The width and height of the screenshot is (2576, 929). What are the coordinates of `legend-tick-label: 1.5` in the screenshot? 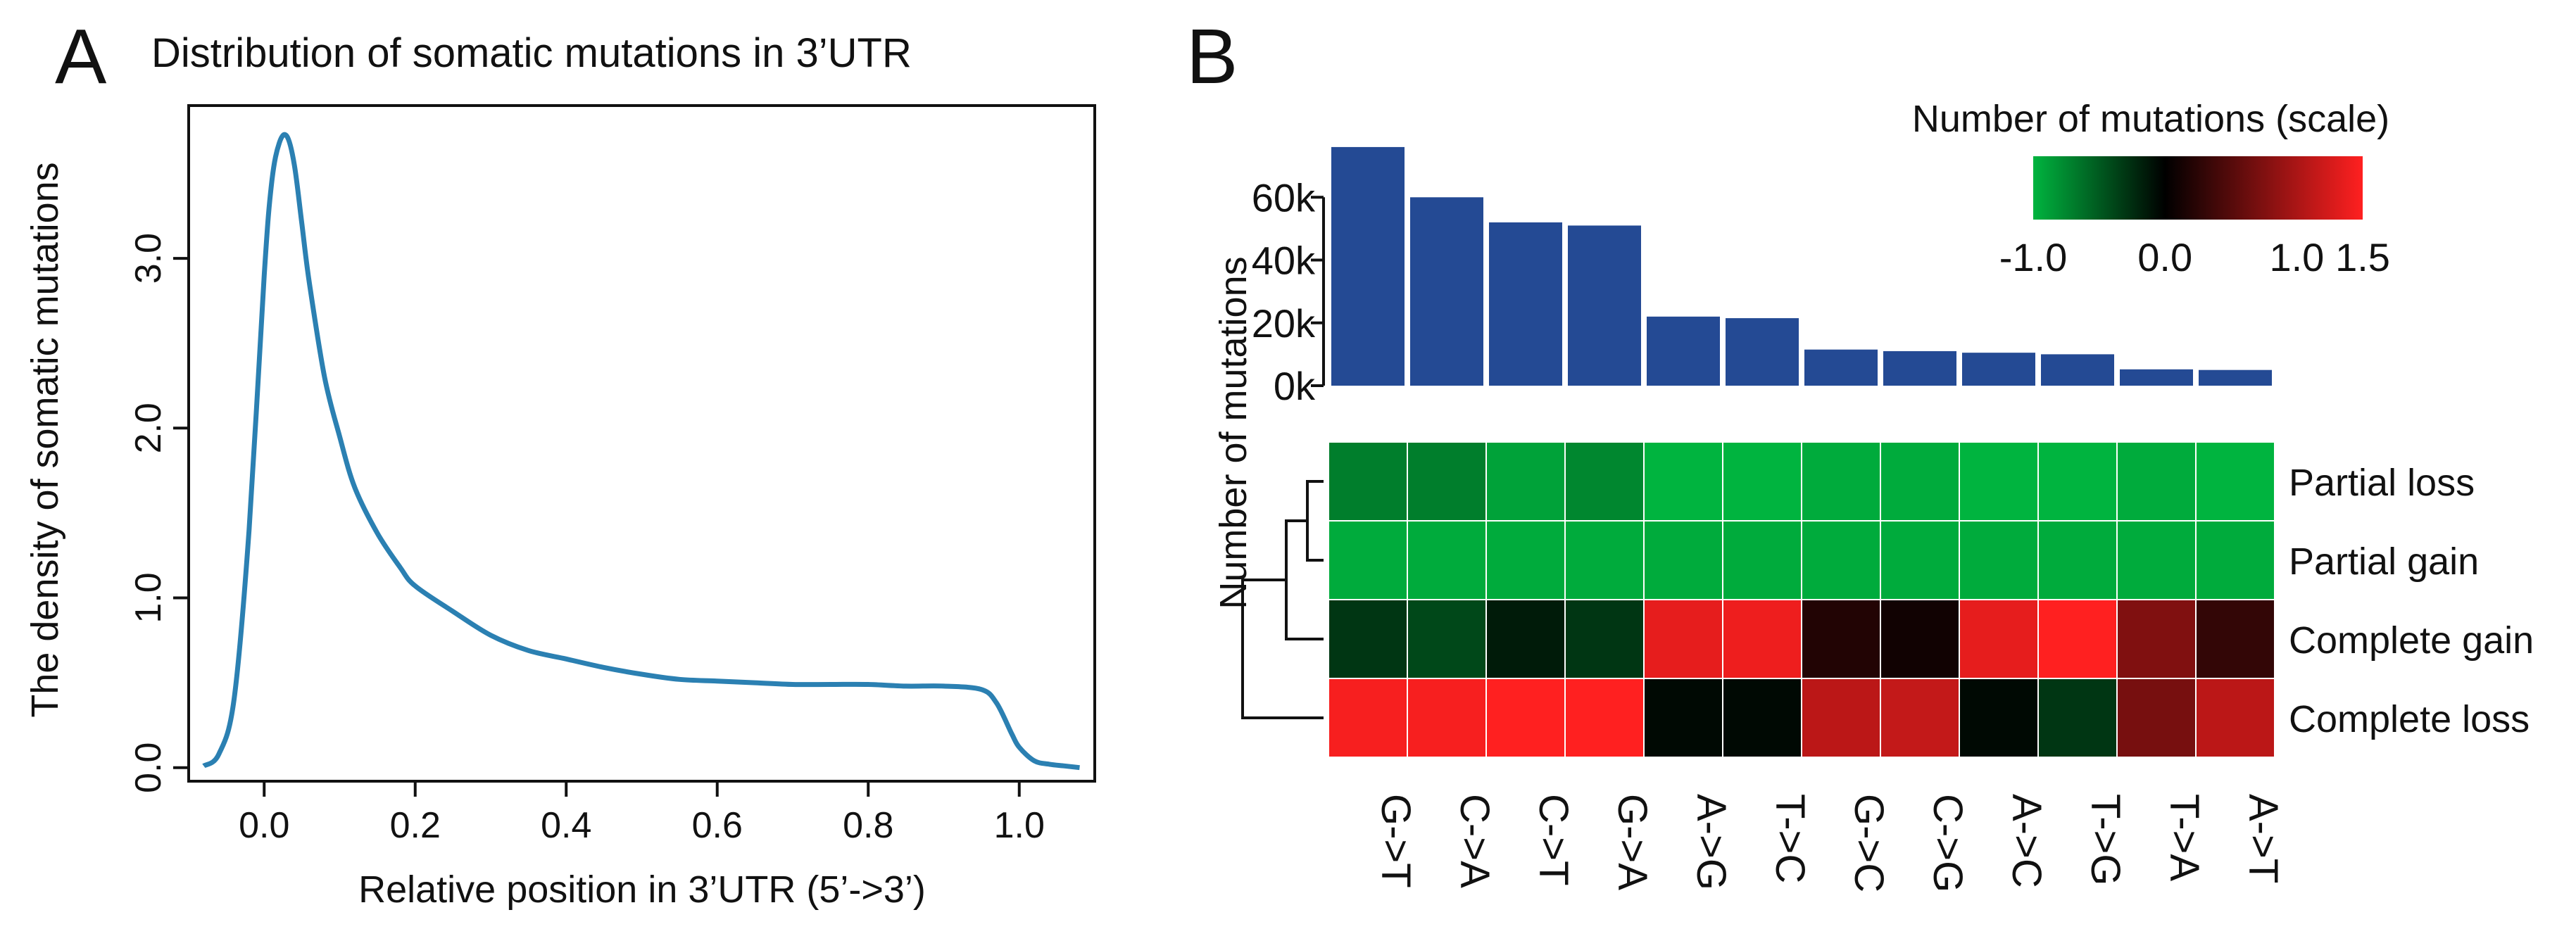 It's located at (2362, 257).